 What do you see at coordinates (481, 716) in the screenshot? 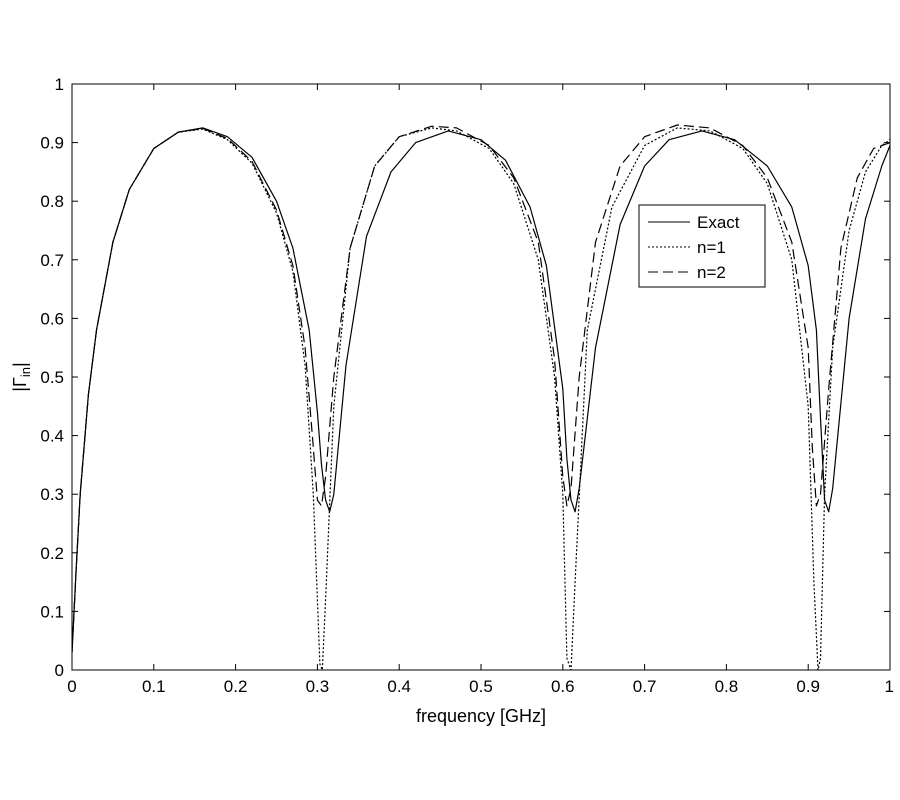
I see `x-axis-label: frequency [GHz]` at bounding box center [481, 716].